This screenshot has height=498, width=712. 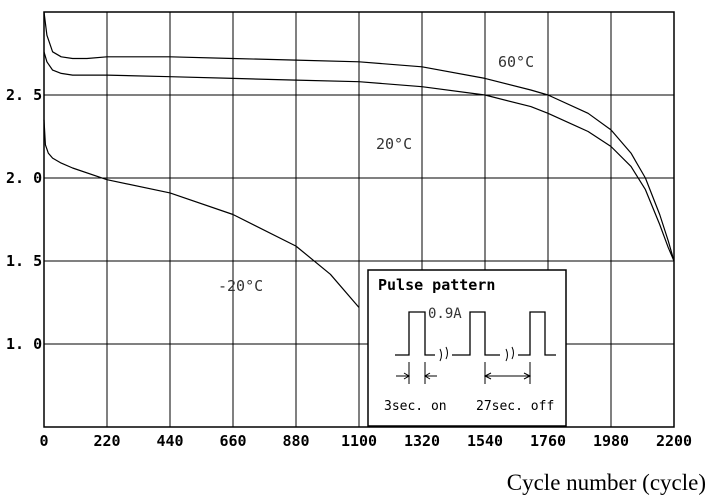 I want to click on on-duration-marker, so click(x=416, y=373).